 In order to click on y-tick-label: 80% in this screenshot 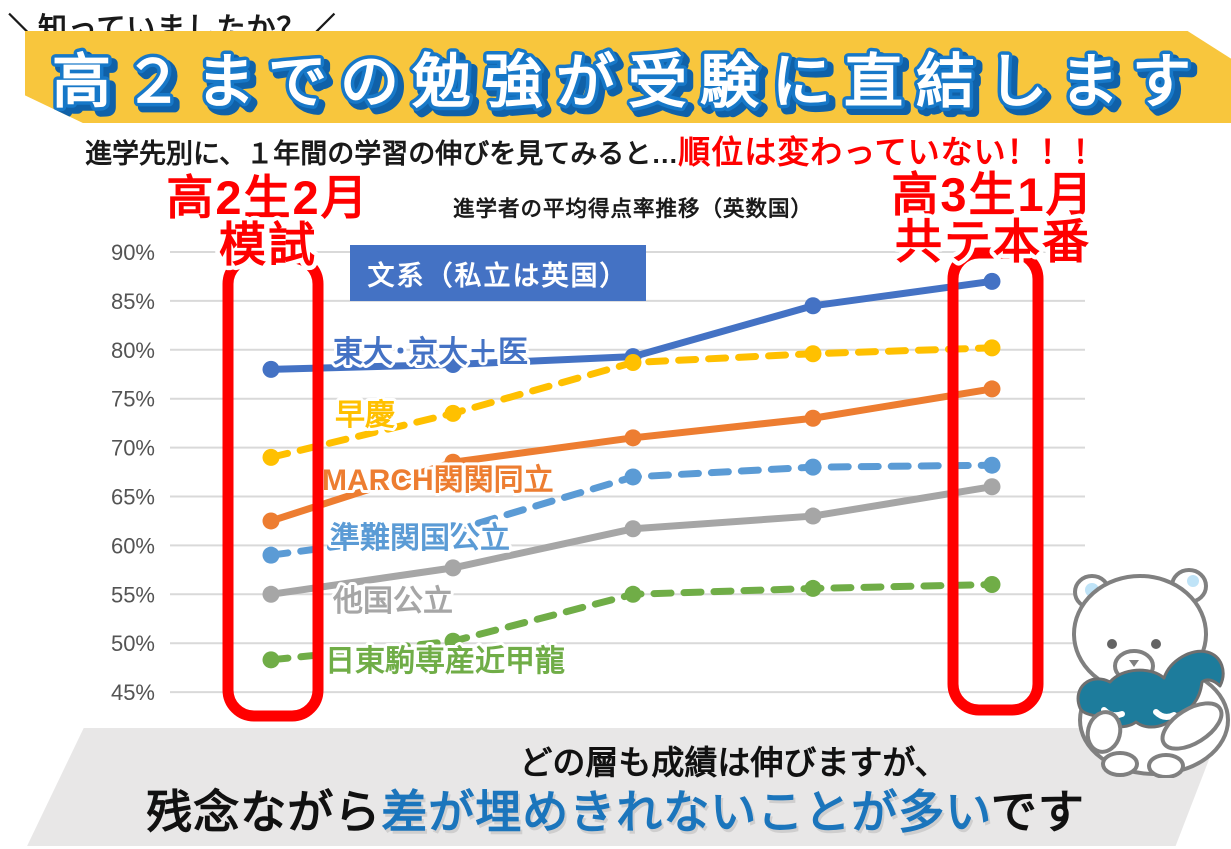, I will do `click(133, 350)`.